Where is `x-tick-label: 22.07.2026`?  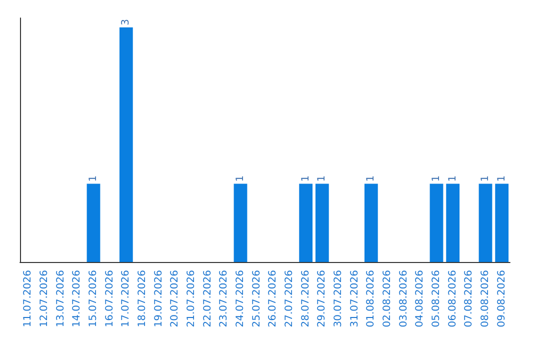
x-tick-label: 22.07.2026 is located at coordinates (208, 299).